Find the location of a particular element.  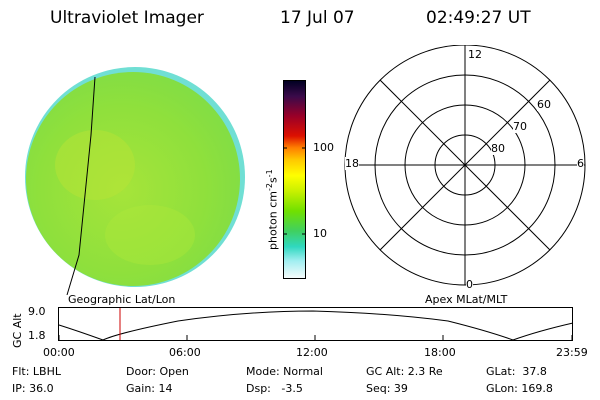

mlat-label-70: 70 is located at coordinates (520, 126).